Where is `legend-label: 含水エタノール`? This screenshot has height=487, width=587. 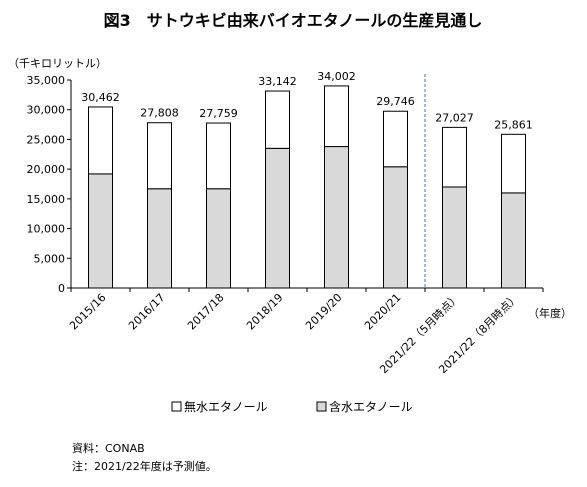 legend-label: 含水エタノール is located at coordinates (371, 406).